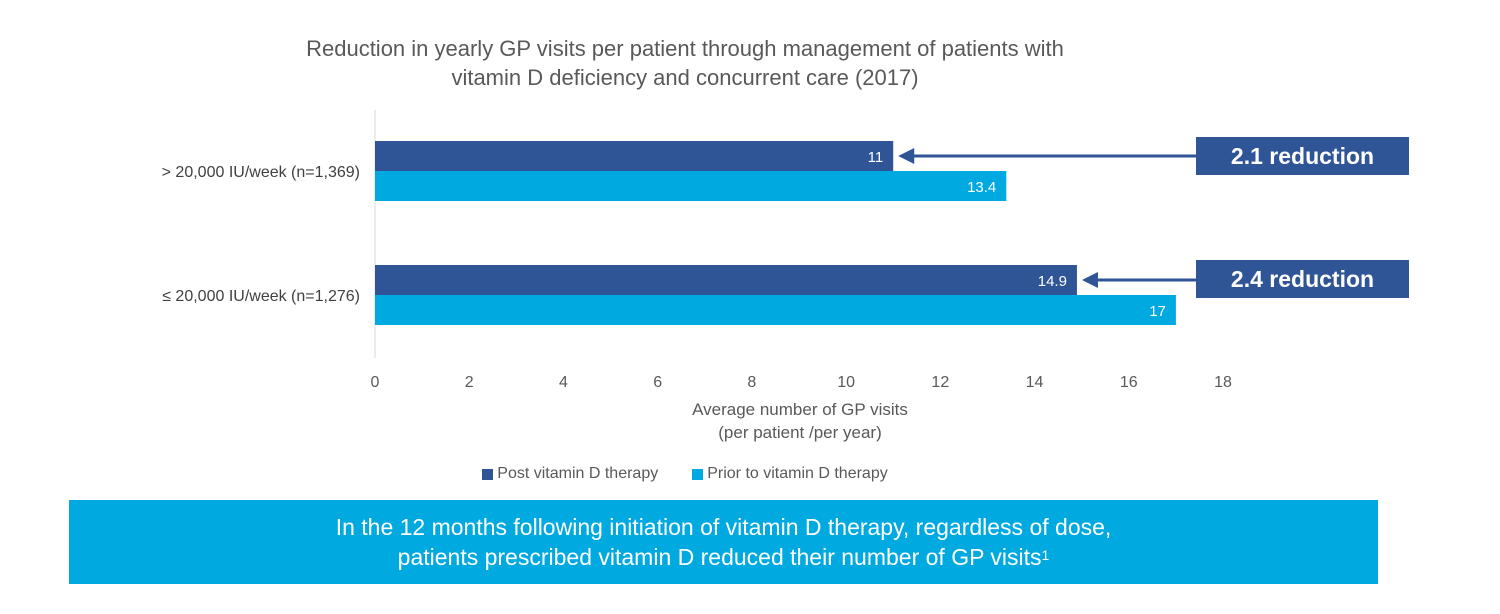  I want to click on legend-label-prior: Prior to vitamin D therapy, so click(797, 473).